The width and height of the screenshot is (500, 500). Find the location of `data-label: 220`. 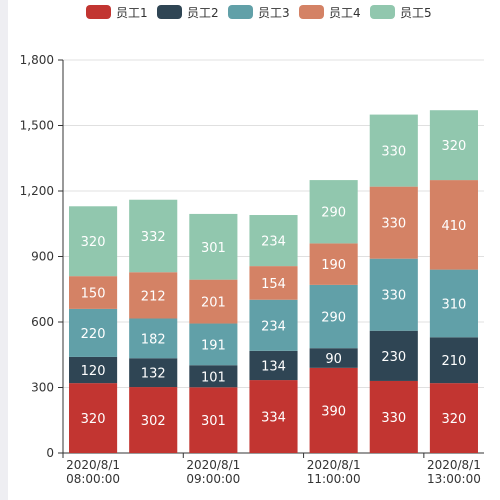

data-label: 220 is located at coordinates (93, 334).